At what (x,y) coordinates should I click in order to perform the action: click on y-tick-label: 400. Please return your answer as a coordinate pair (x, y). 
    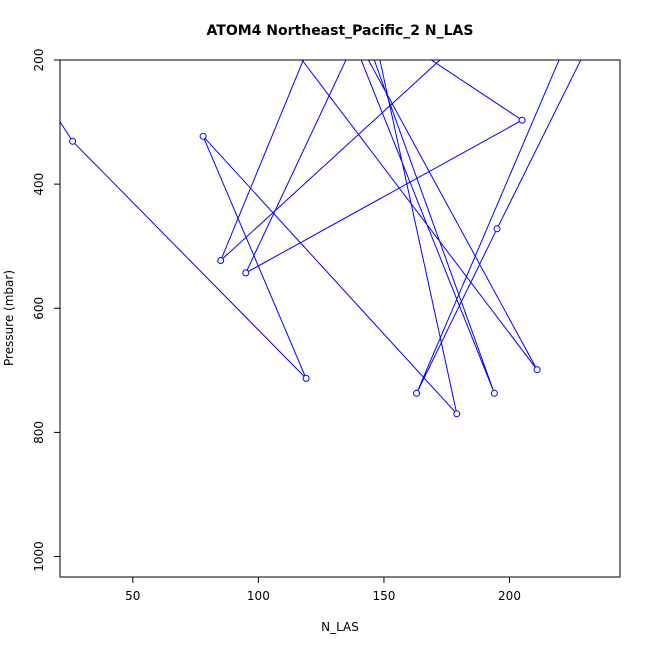
    Looking at the image, I should click on (39, 184).